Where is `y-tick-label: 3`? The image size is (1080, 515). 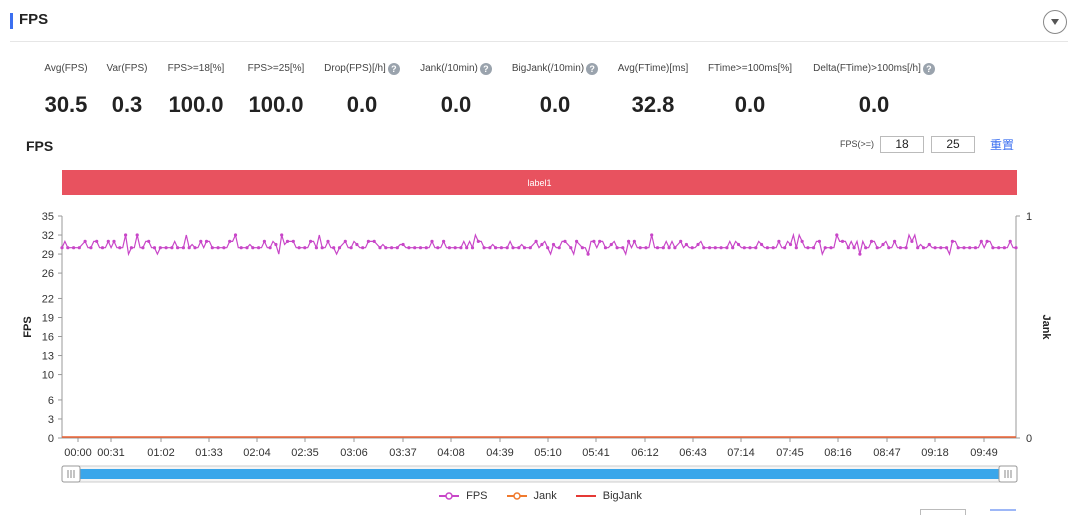
y-tick-label: 3 is located at coordinates (51, 420).